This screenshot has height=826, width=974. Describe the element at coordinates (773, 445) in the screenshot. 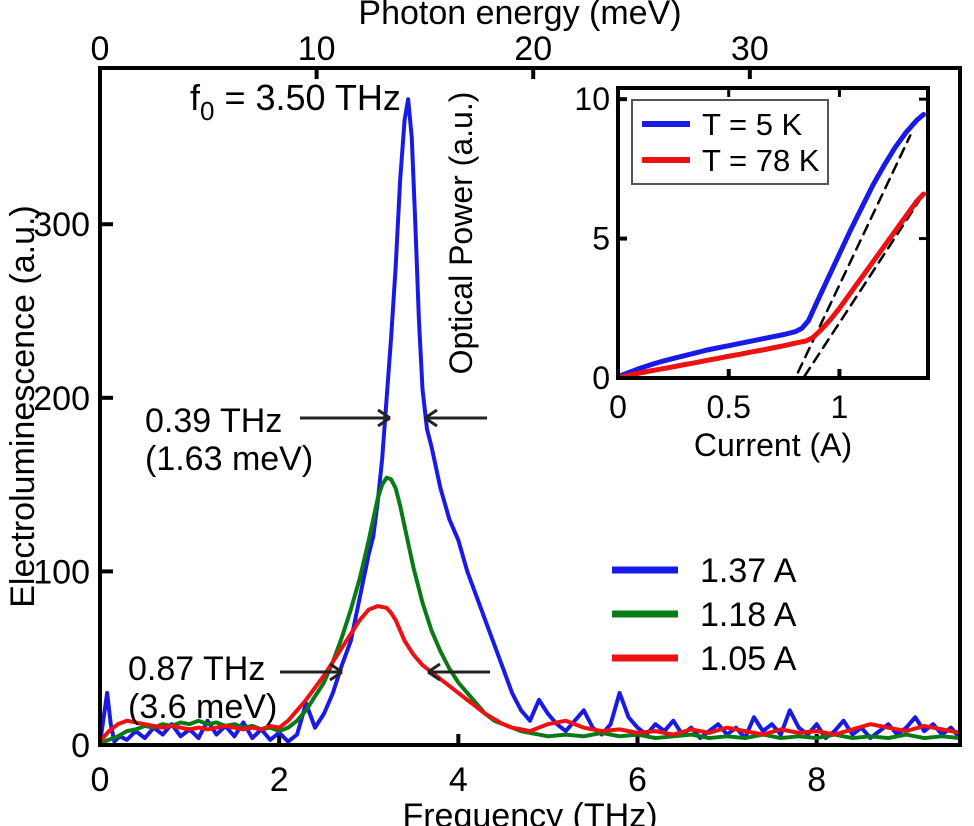

I see `inset-x-axis-title: Current (A)` at that location.